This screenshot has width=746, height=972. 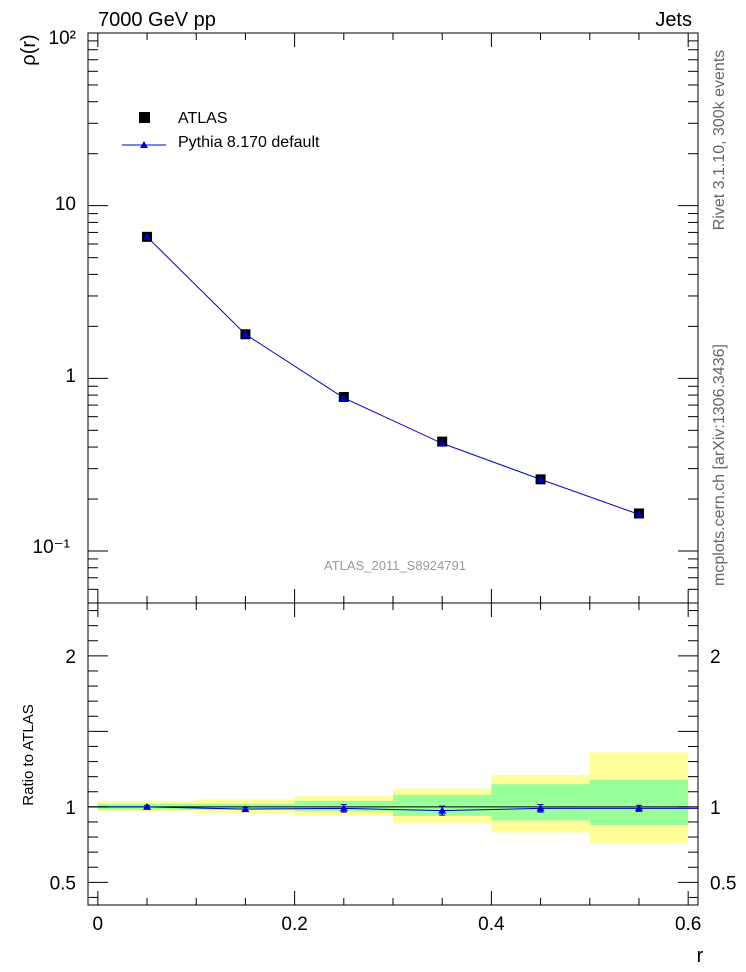 What do you see at coordinates (29, 49) in the screenshot?
I see `main-y-axis-title: ρ(r)` at bounding box center [29, 49].